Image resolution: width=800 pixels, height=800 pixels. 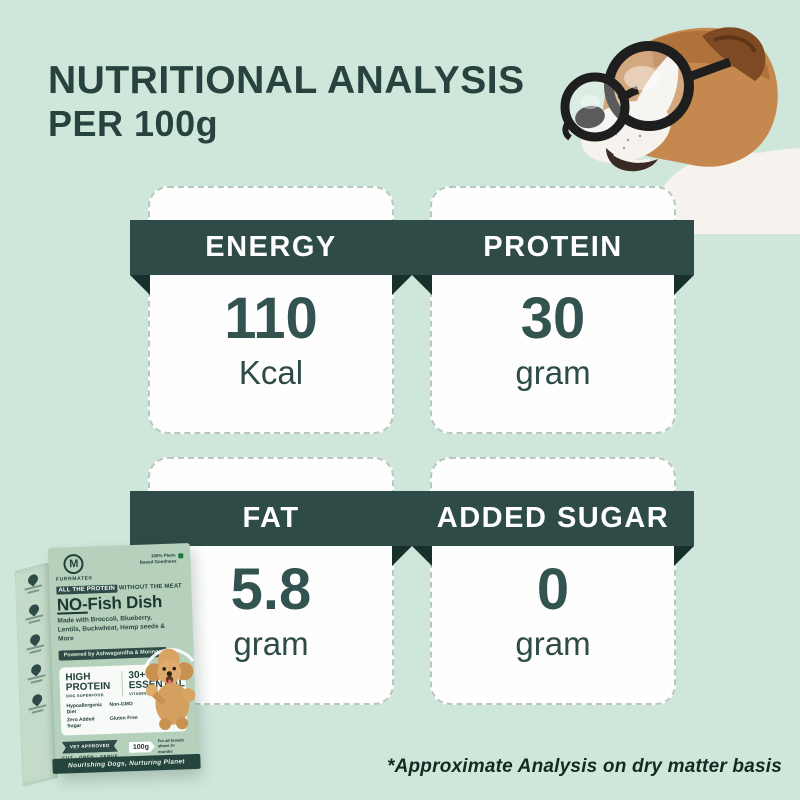 I want to click on protein-unit: gram, so click(x=553, y=372).